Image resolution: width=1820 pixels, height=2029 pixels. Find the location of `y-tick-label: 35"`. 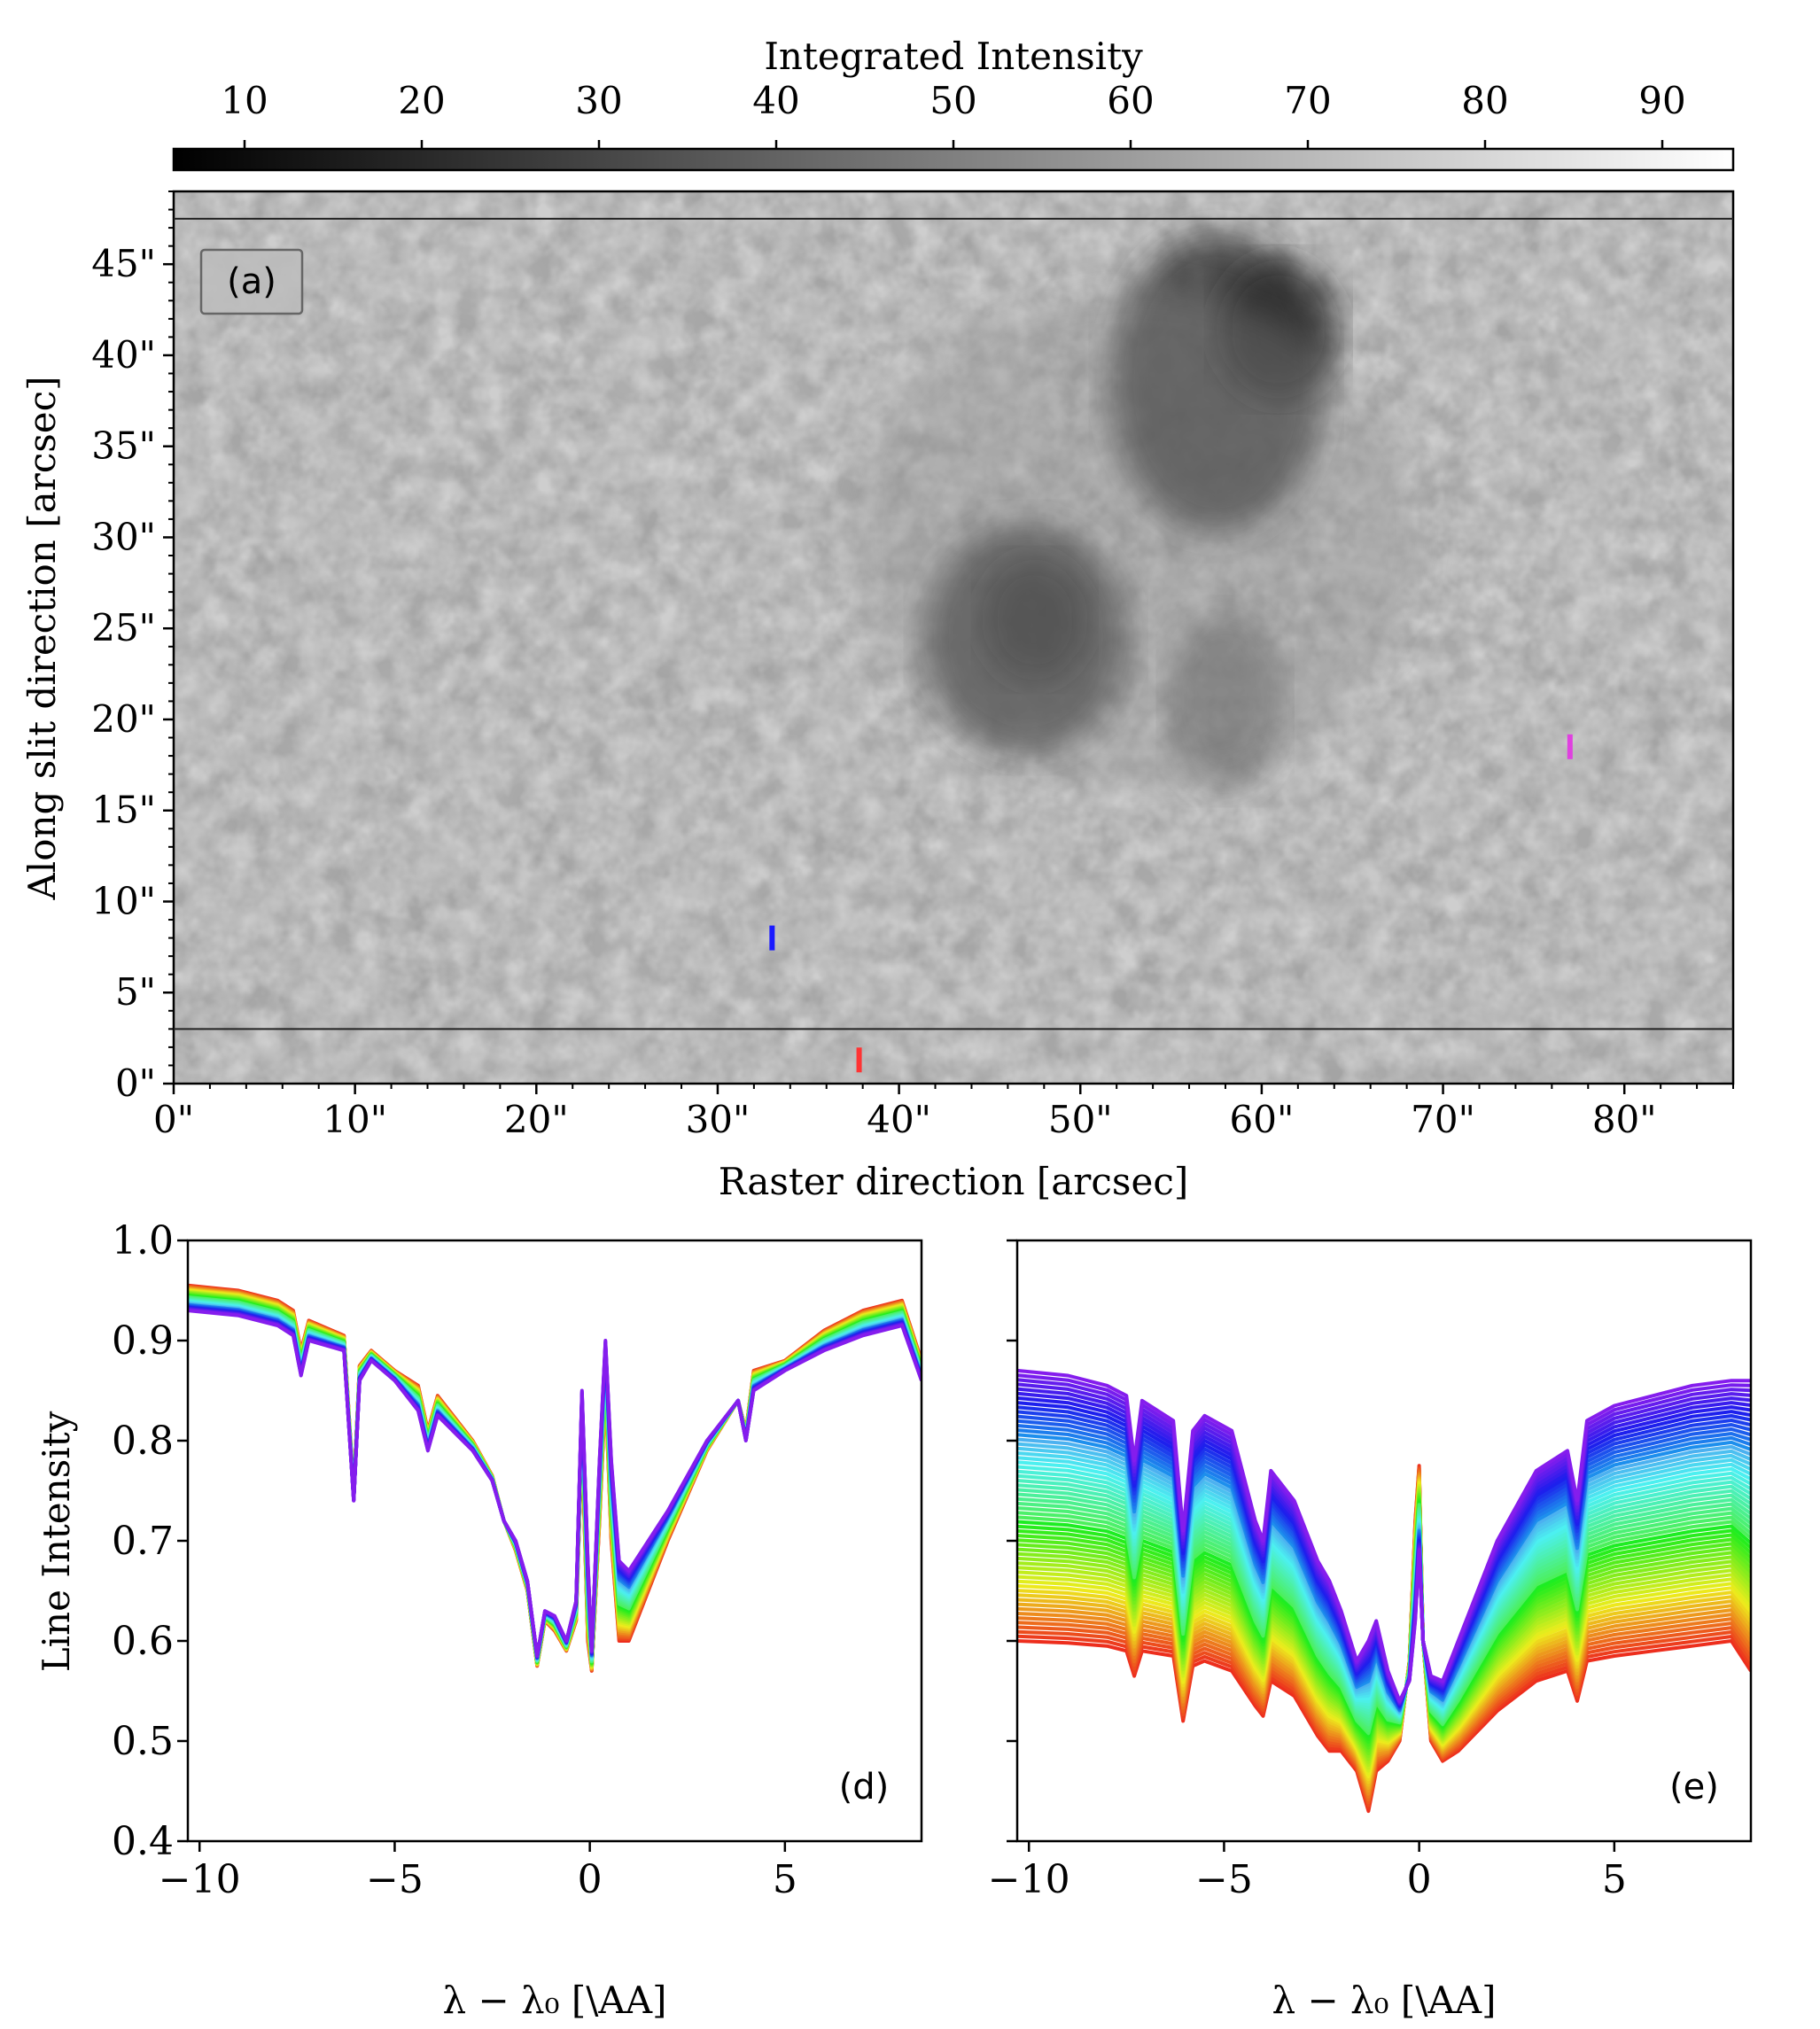

y-tick-label: 35" is located at coordinates (123, 446).